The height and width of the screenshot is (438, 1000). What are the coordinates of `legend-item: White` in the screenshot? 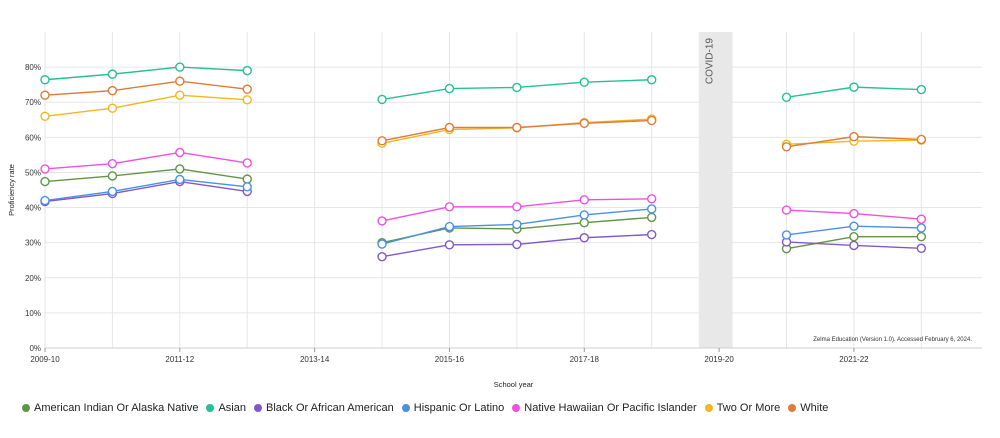 It's located at (808, 408).